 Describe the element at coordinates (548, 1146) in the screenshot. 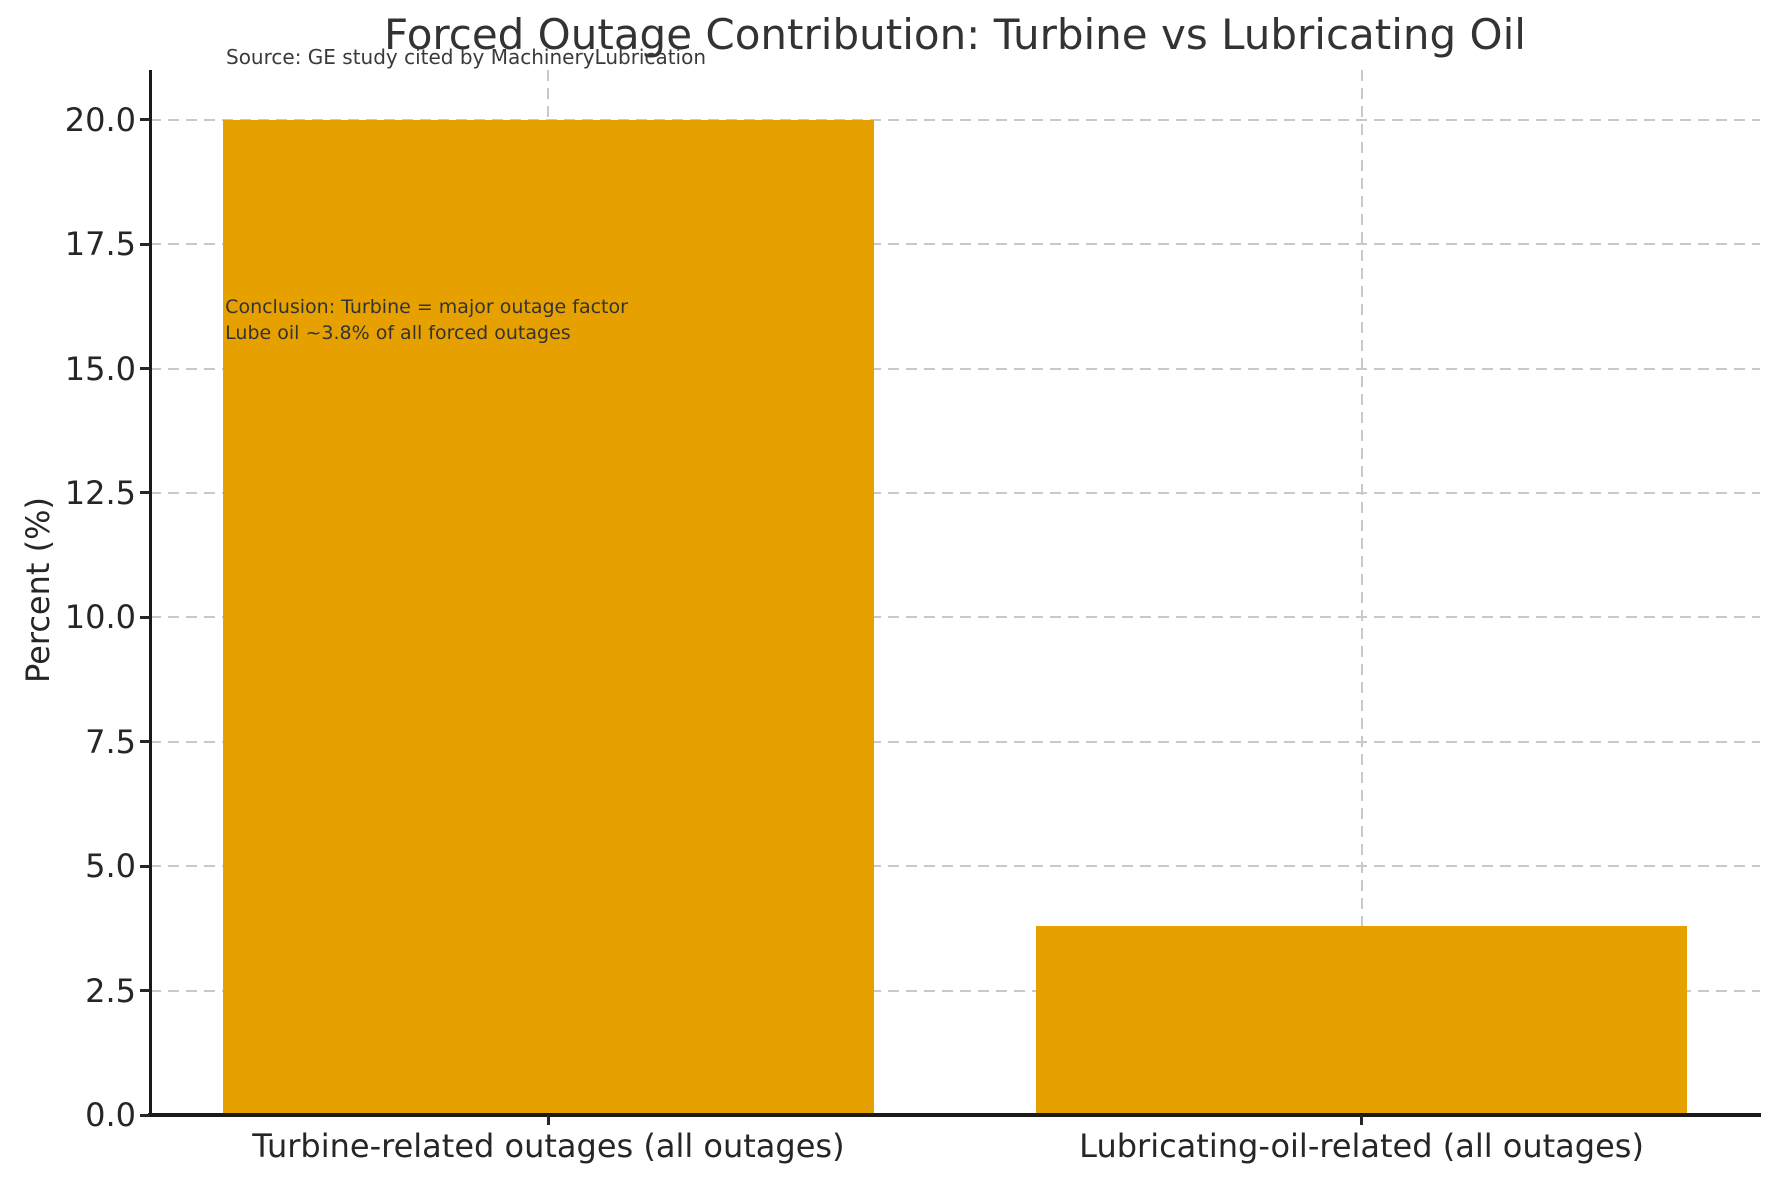

I see `x-tick-label: Turbine-related outages (all outages)` at that location.